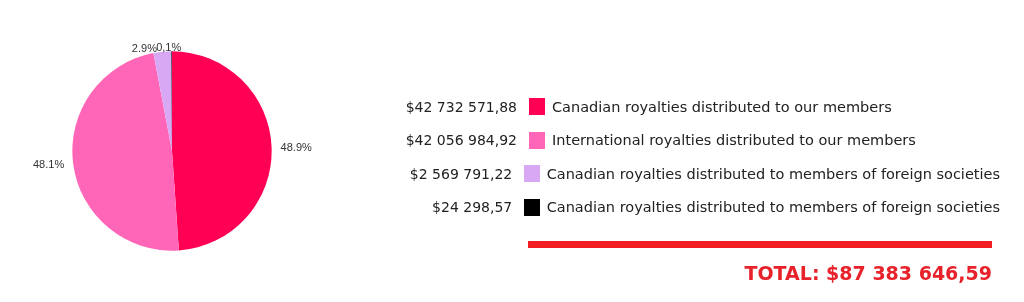  What do you see at coordinates (460, 140) in the screenshot?
I see `text: $42 056 984,92` at bounding box center [460, 140].